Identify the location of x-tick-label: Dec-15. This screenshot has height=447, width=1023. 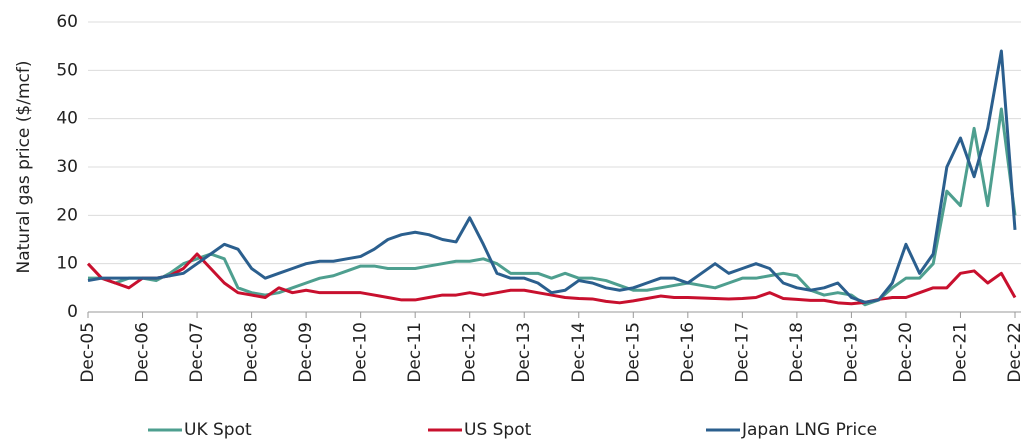
(633, 352).